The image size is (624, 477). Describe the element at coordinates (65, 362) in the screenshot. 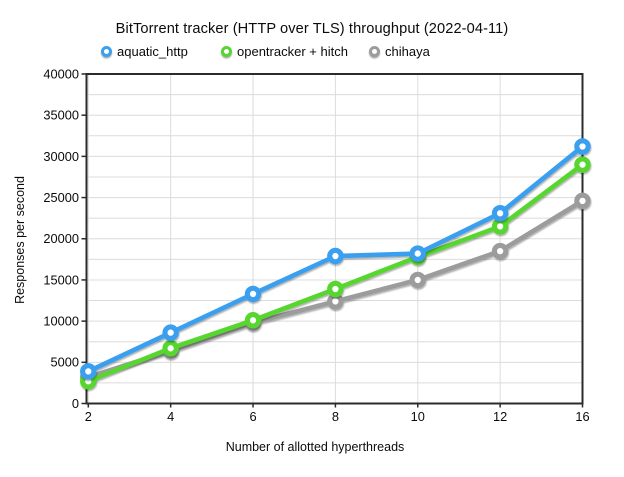

I see `svg-text: 5000` at that location.